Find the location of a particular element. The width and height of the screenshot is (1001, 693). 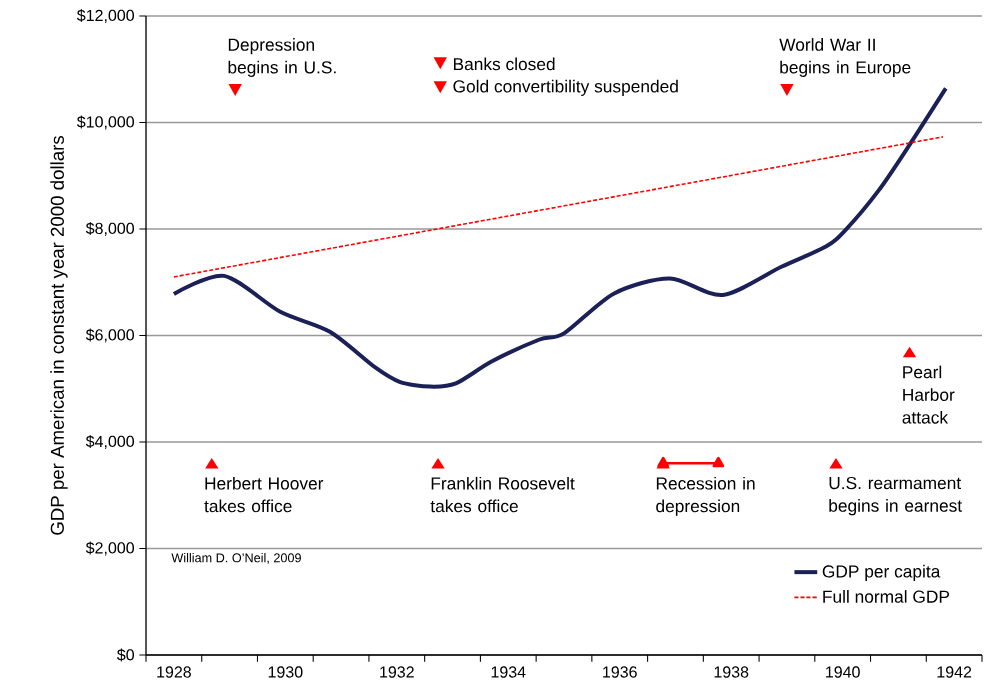

x-tick-label: 1928 is located at coordinates (174, 672).